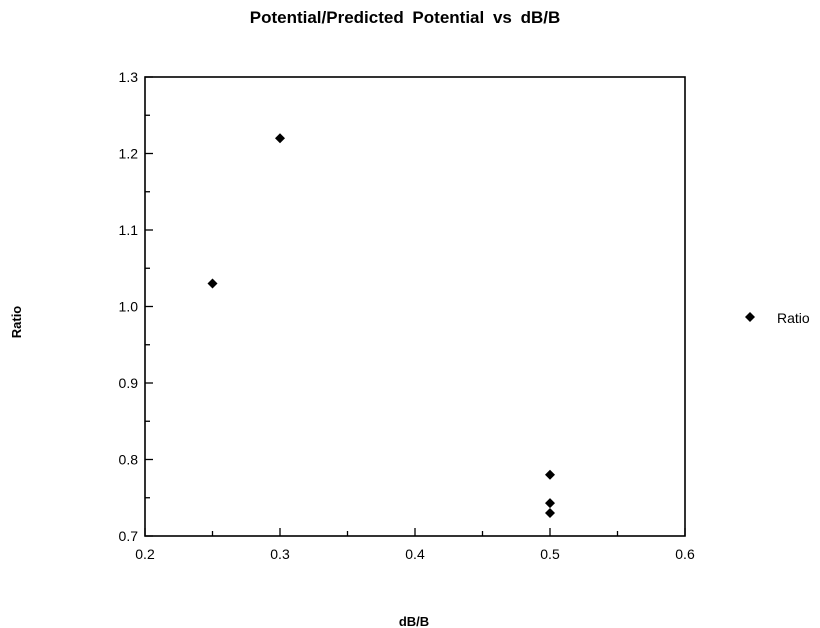 This screenshot has width=820, height=628. Describe the element at coordinates (129, 460) in the screenshot. I see `y-tick-label: 0.8` at that location.